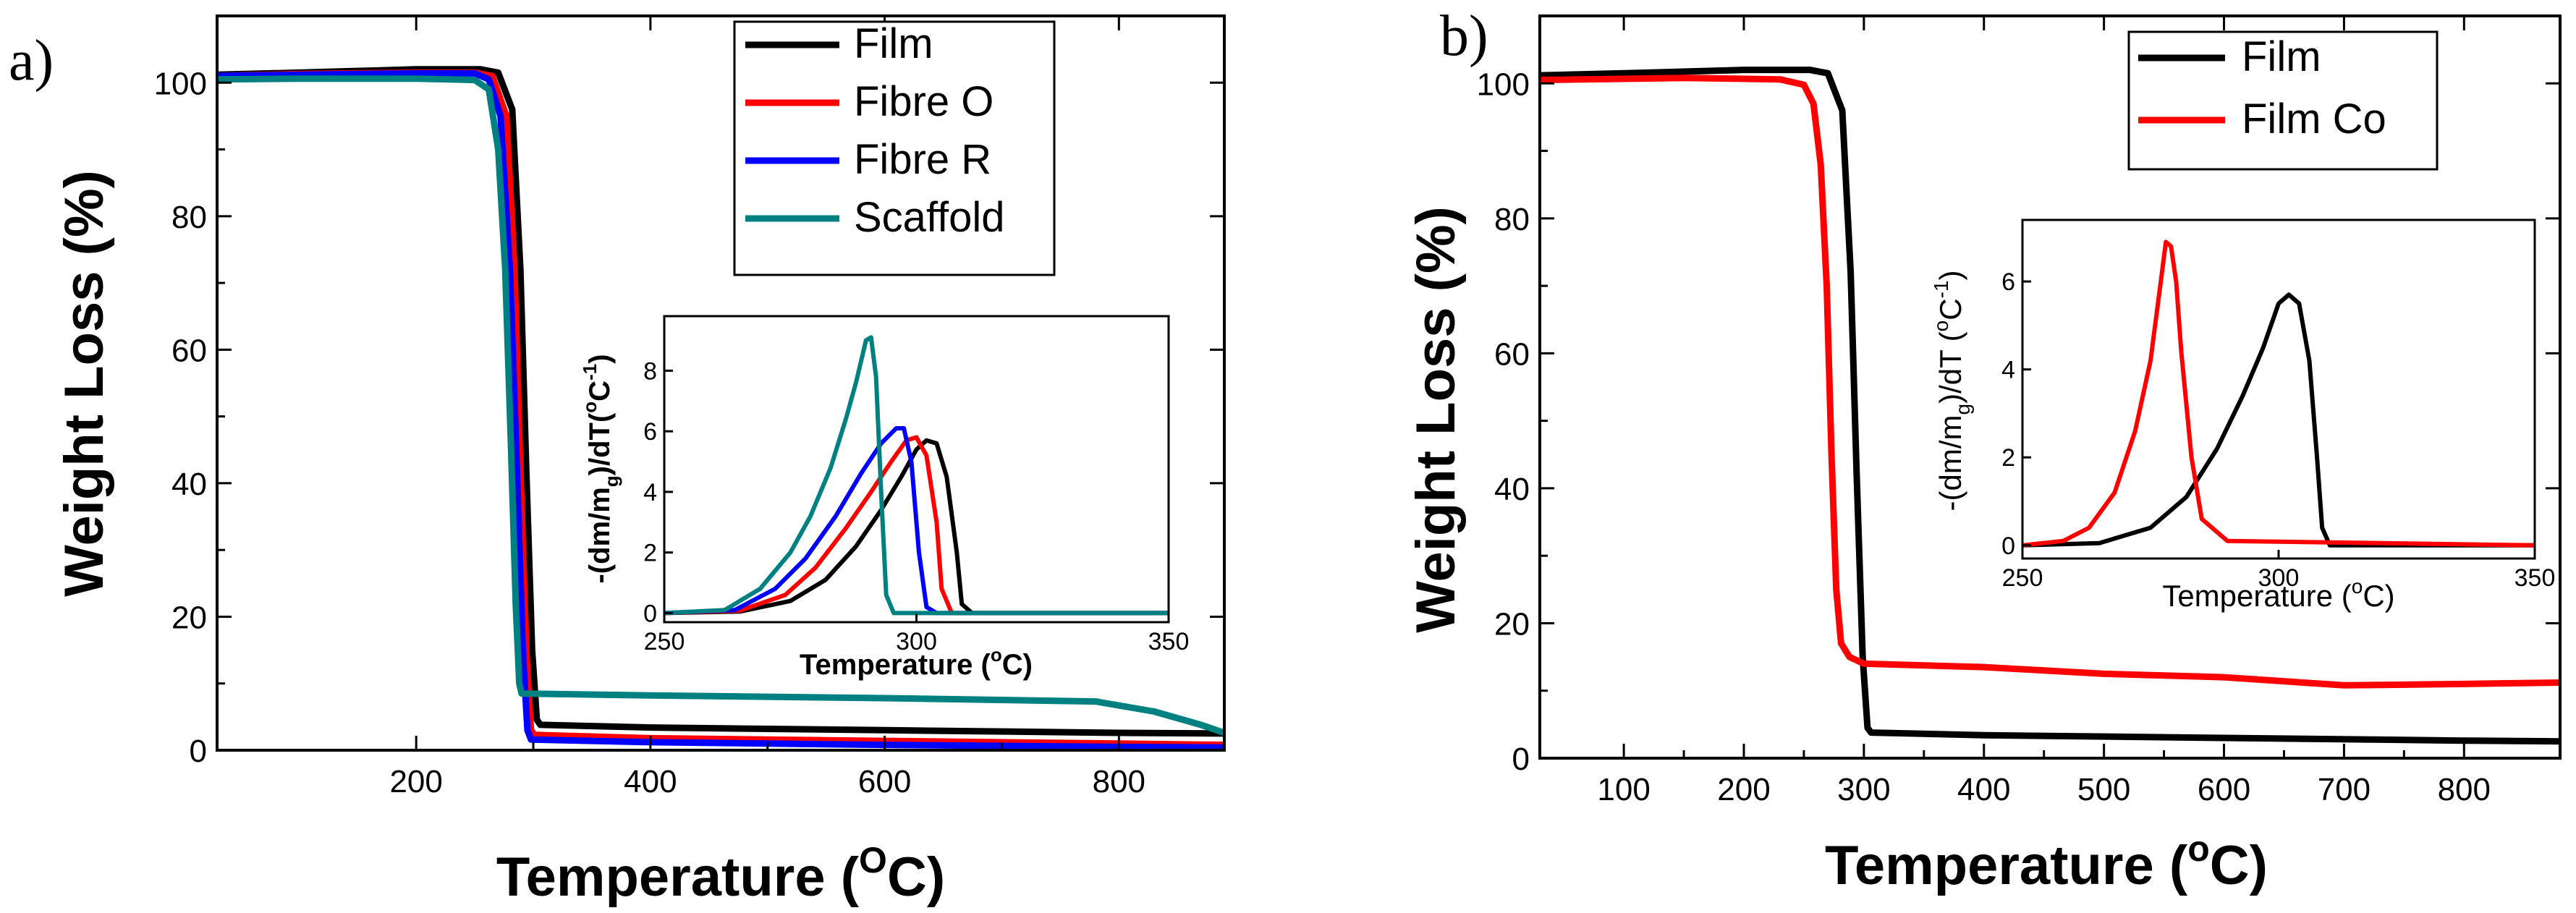  What do you see at coordinates (1743, 789) in the screenshot?
I see `panel-b-xtick-label: 200` at bounding box center [1743, 789].